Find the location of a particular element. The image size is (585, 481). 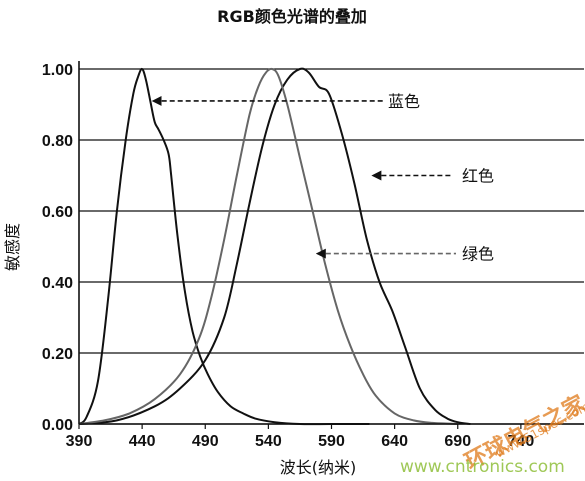

x-tick-label: 640 is located at coordinates (394, 441).